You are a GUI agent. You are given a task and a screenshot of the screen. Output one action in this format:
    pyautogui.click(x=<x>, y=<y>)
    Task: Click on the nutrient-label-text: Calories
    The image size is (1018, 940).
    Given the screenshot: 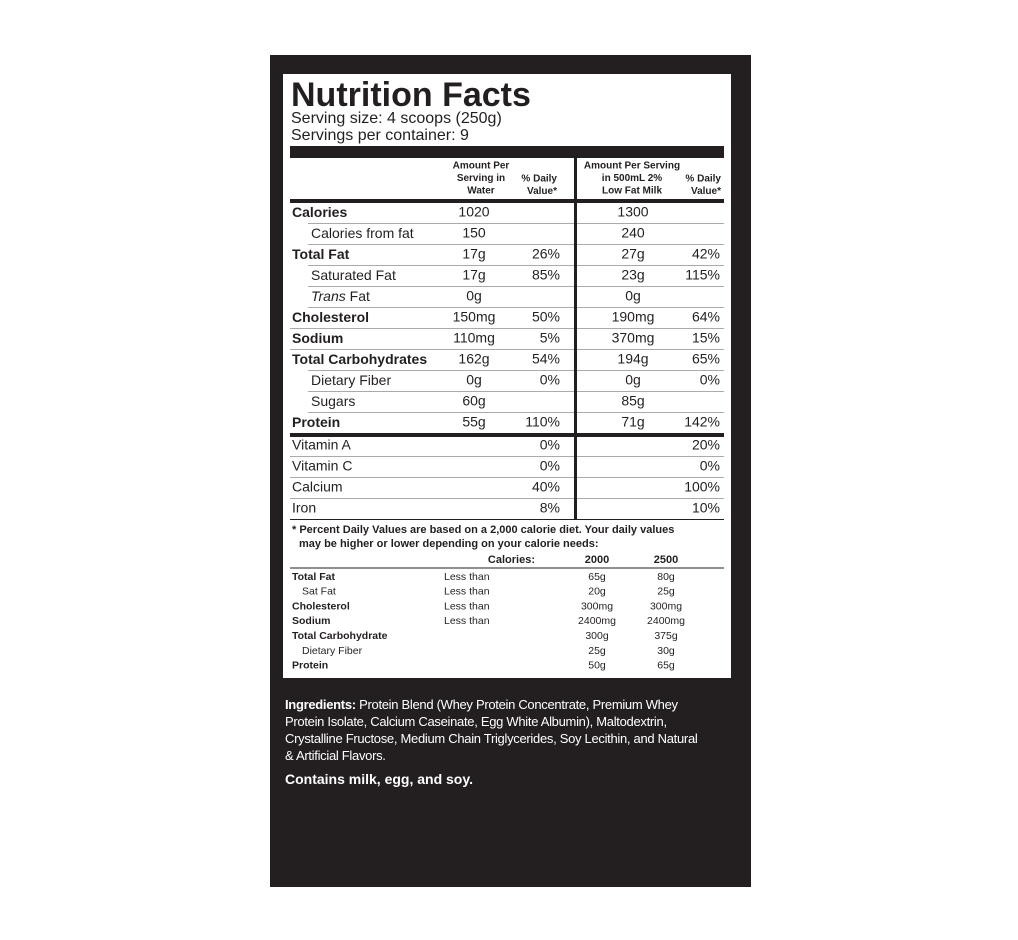 What is the action you would take?
    pyautogui.click(x=319, y=212)
    